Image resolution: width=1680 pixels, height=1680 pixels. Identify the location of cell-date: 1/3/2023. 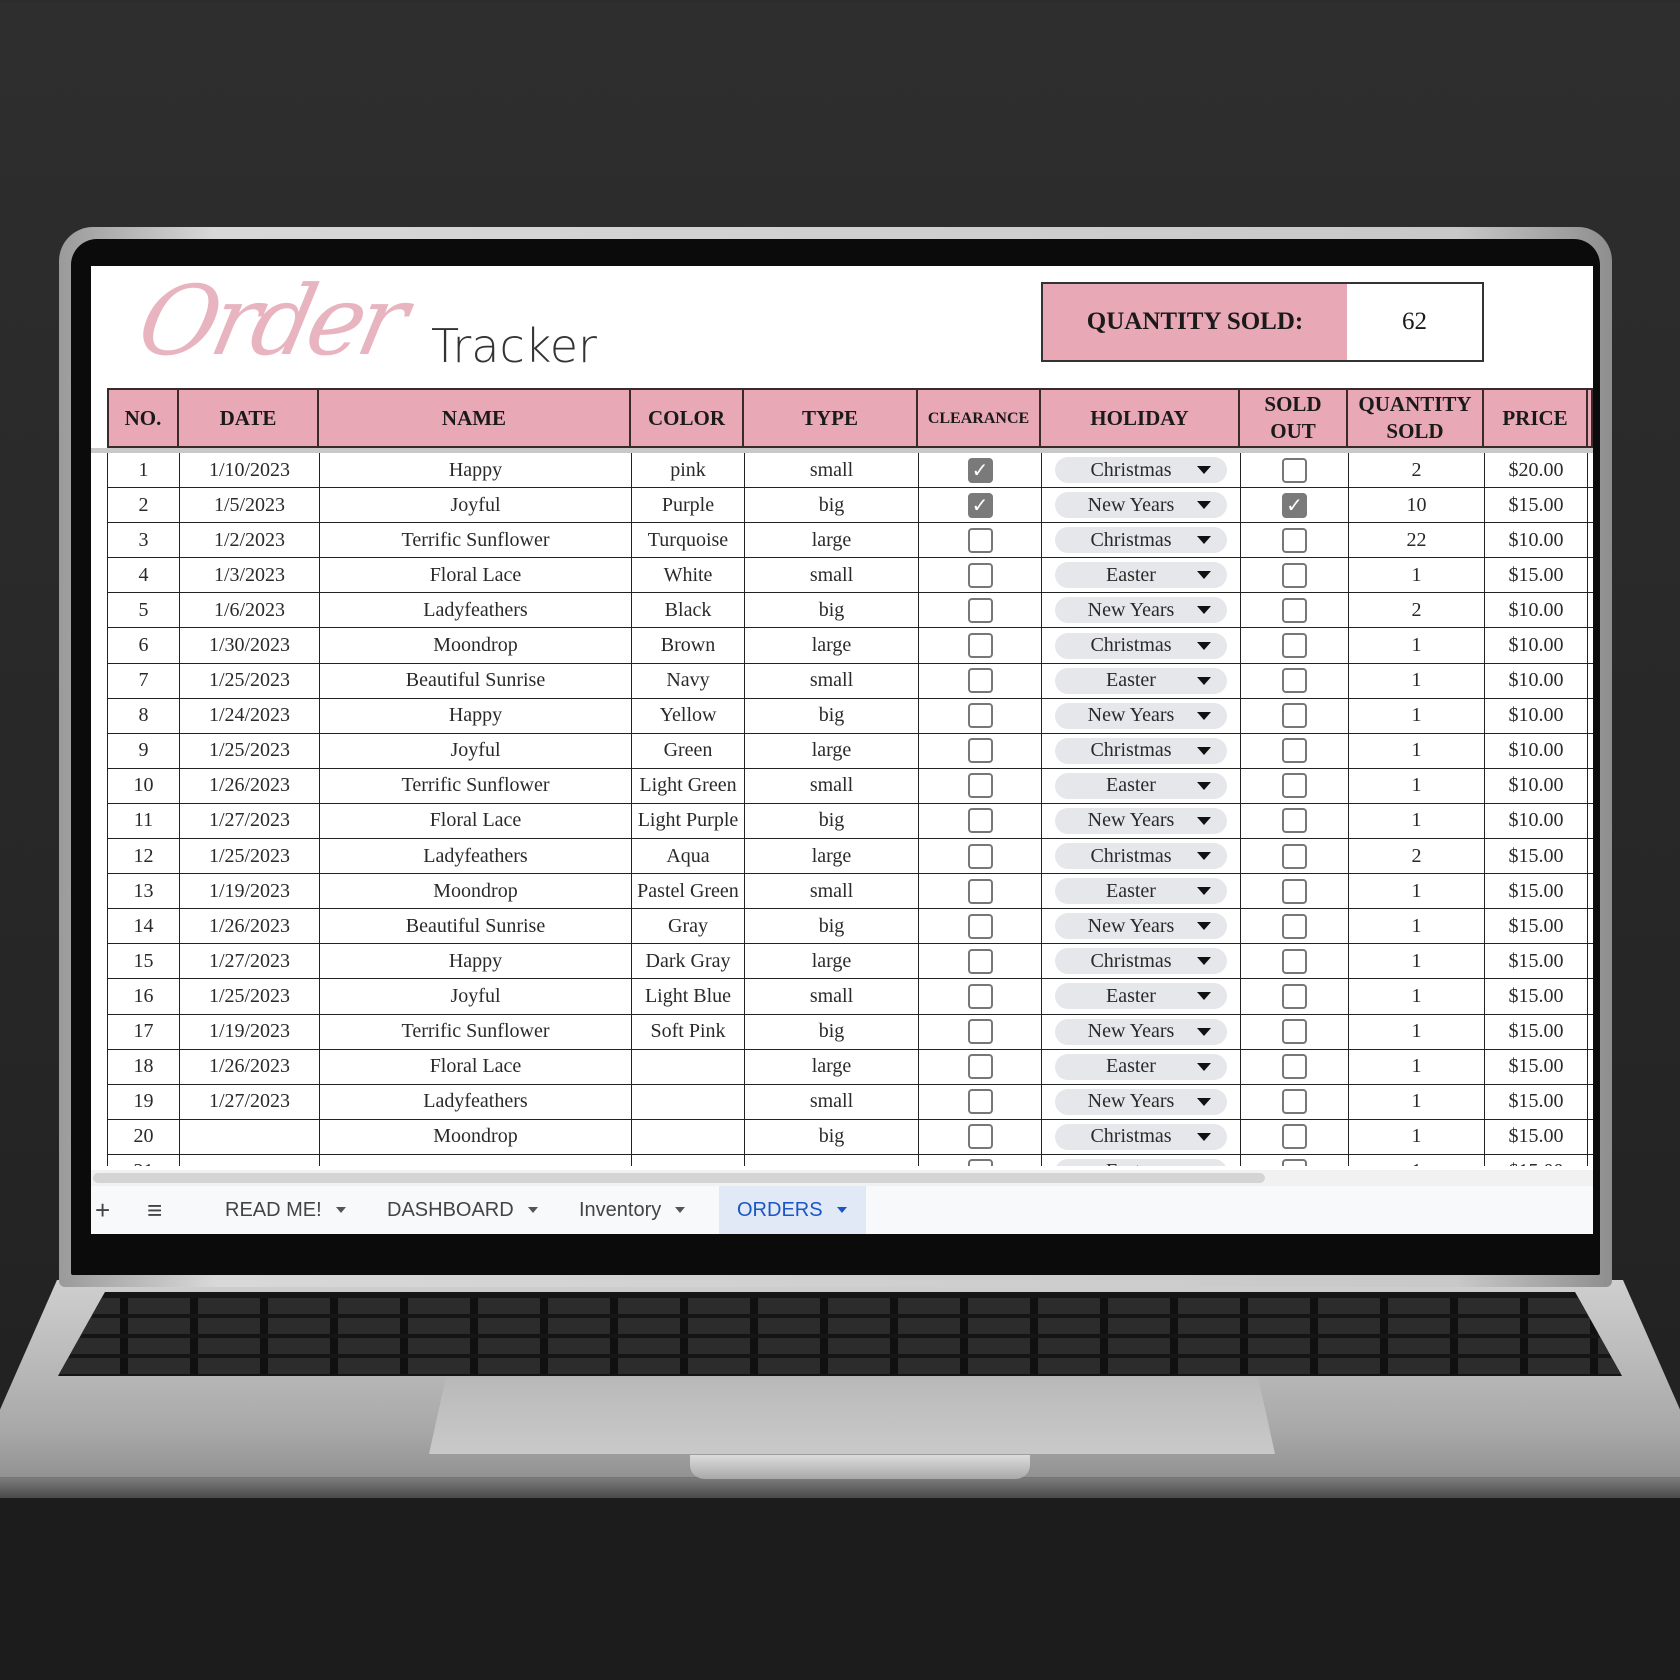
(249, 575).